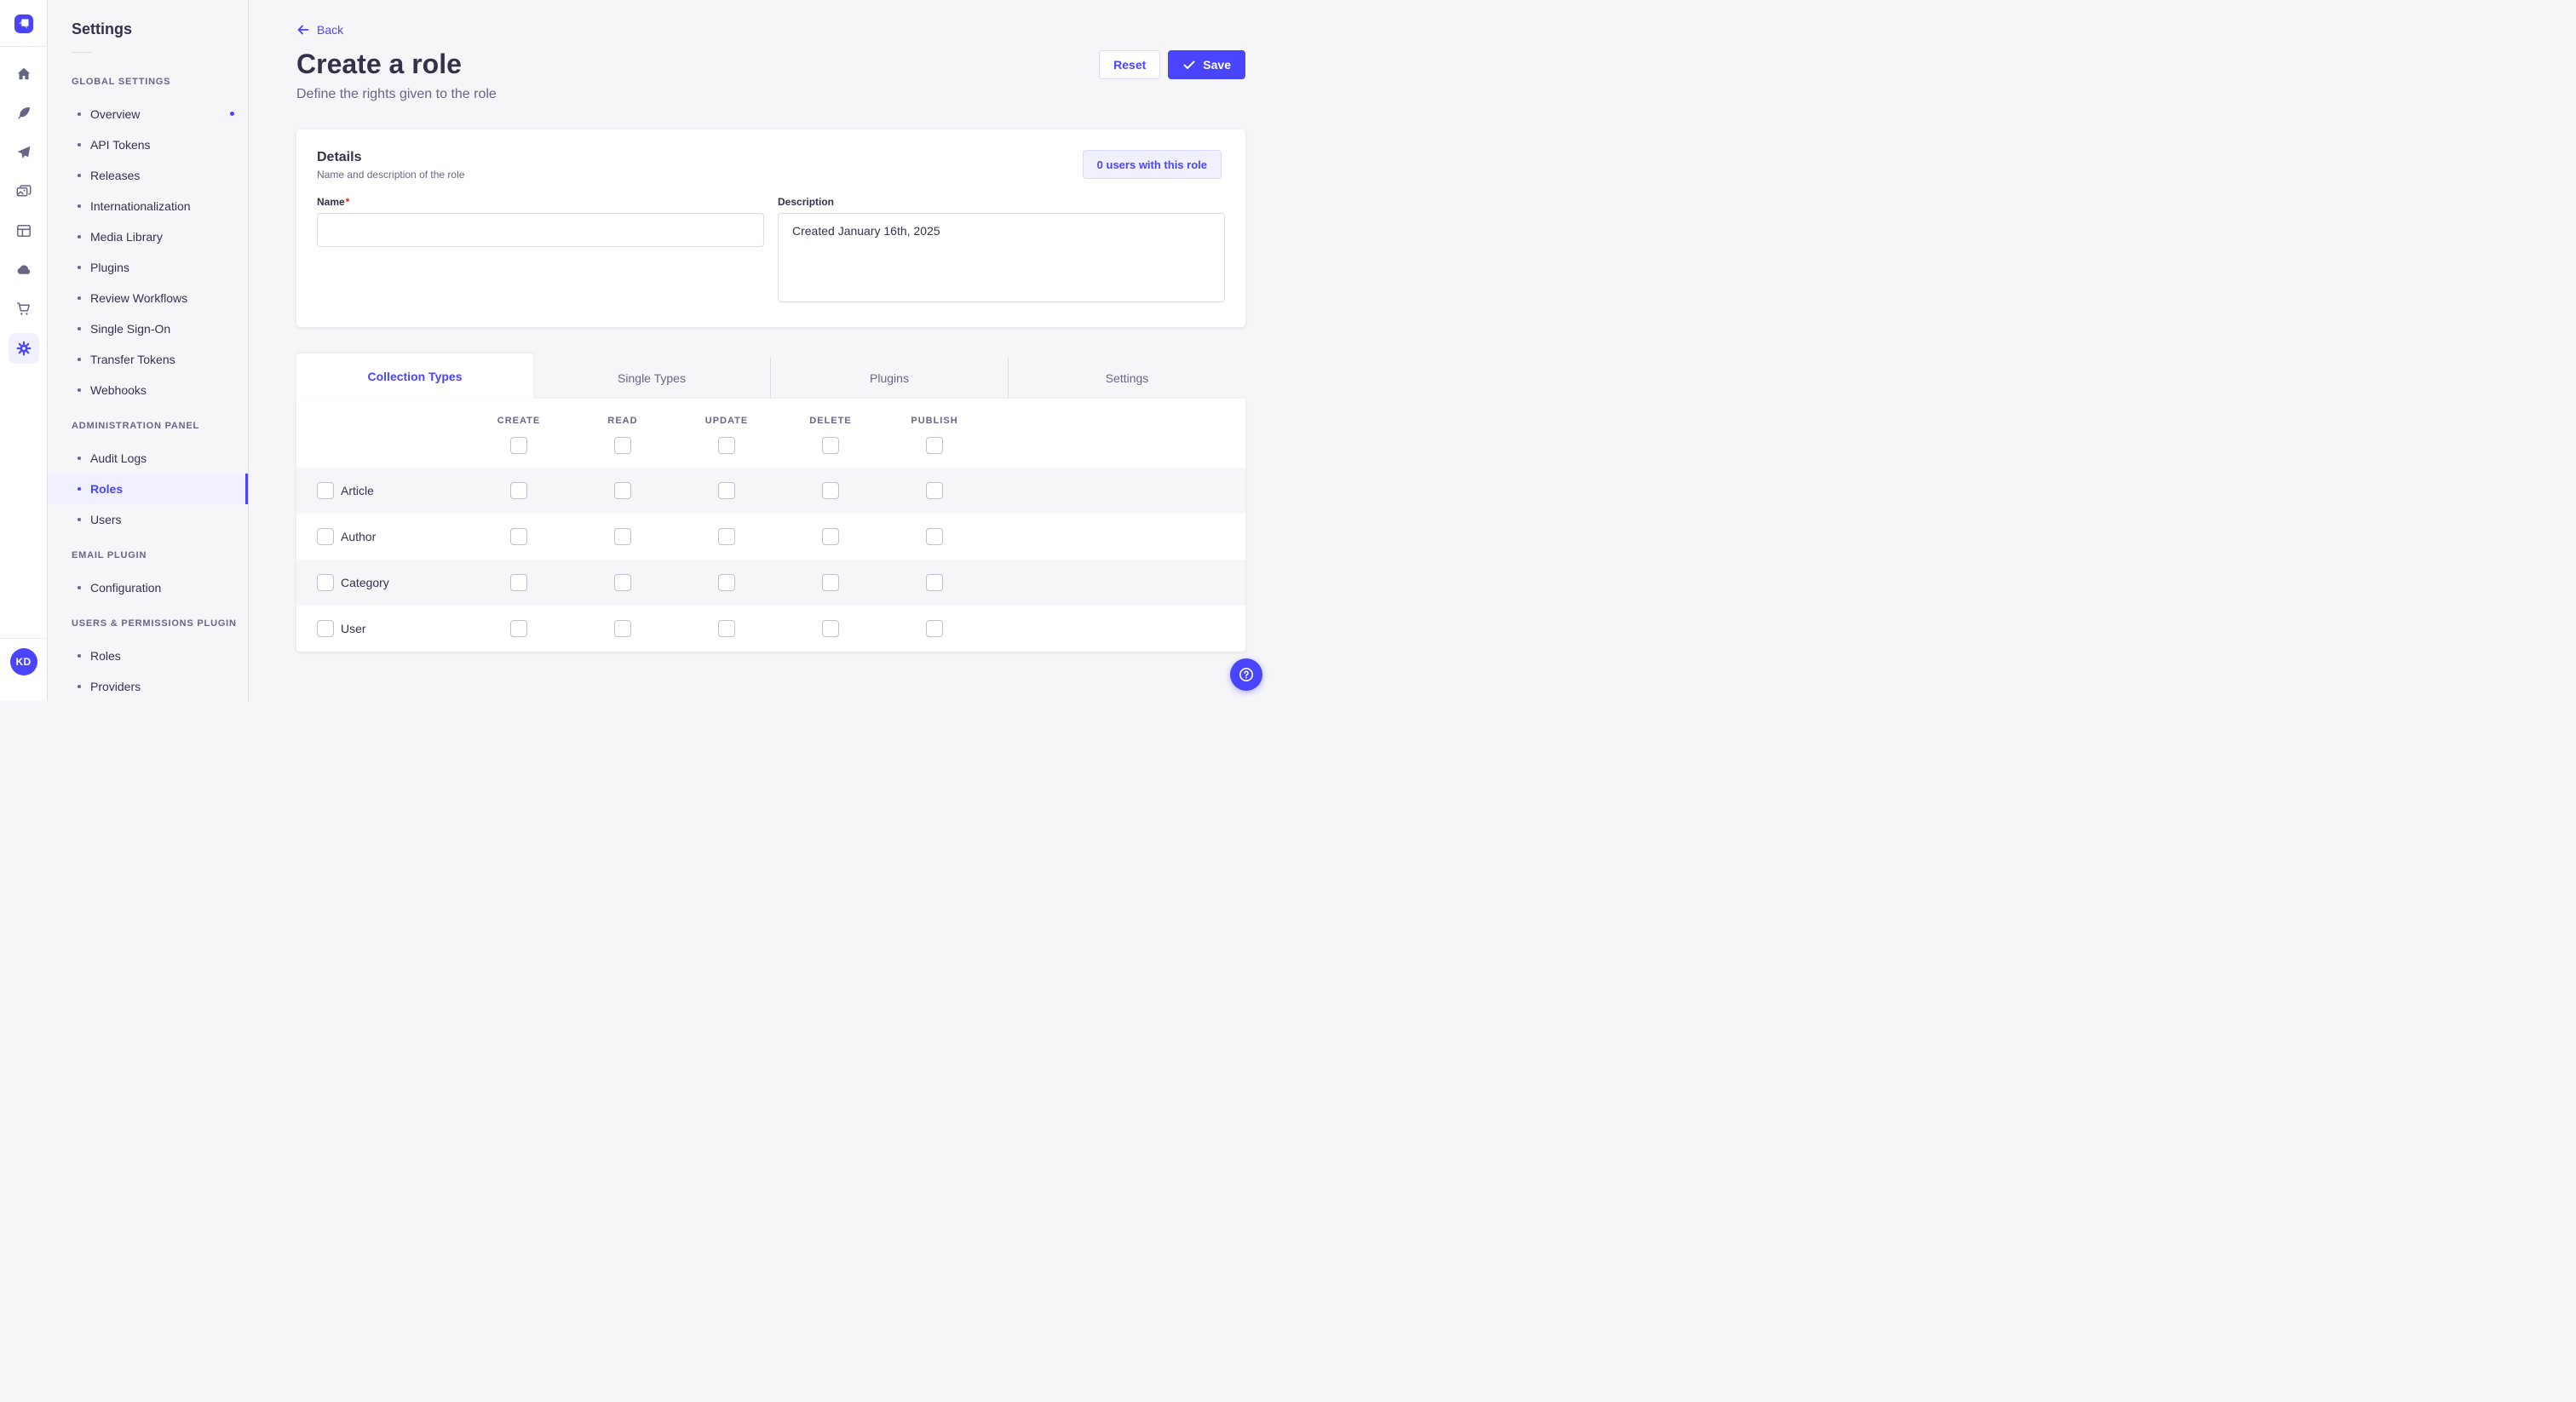 The width and height of the screenshot is (2576, 1402). I want to click on help-button, so click(1246, 674).